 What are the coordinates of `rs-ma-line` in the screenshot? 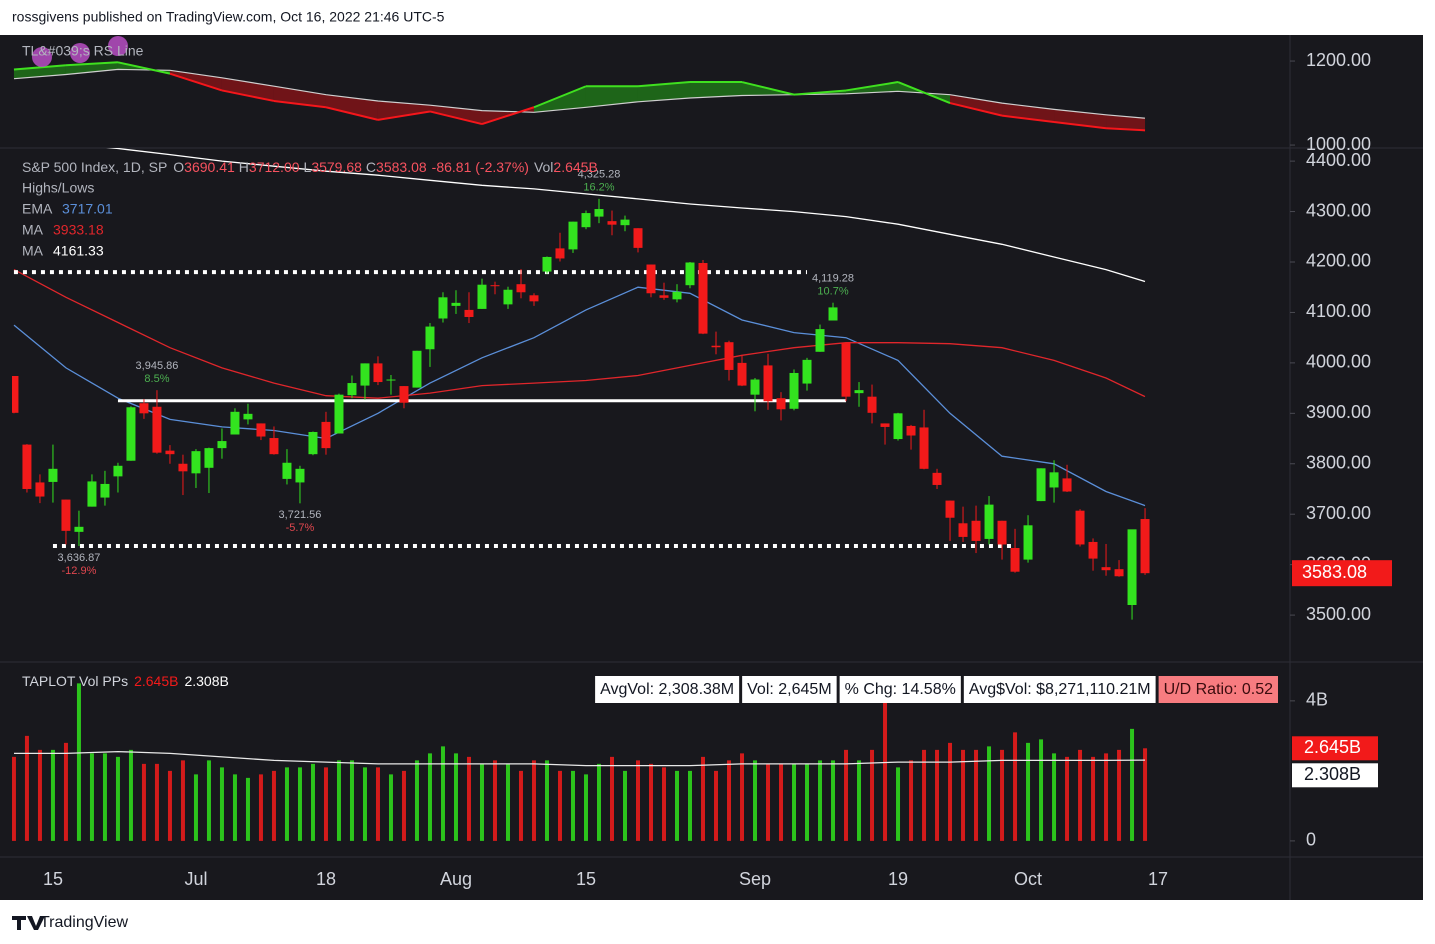 It's located at (579, 93).